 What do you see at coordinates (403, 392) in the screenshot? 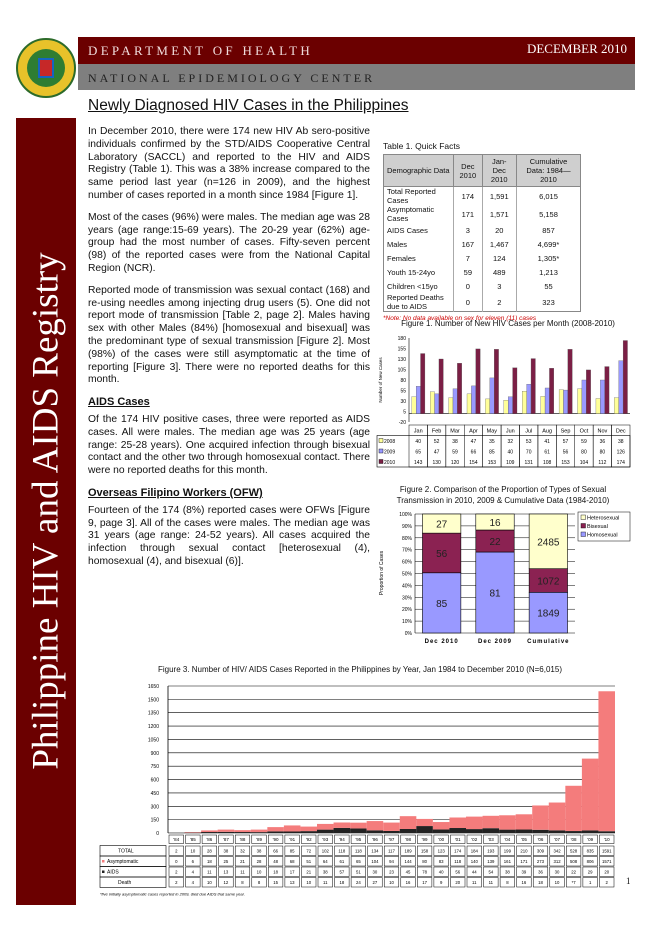
I see `y-tick-label: 55` at bounding box center [403, 392].